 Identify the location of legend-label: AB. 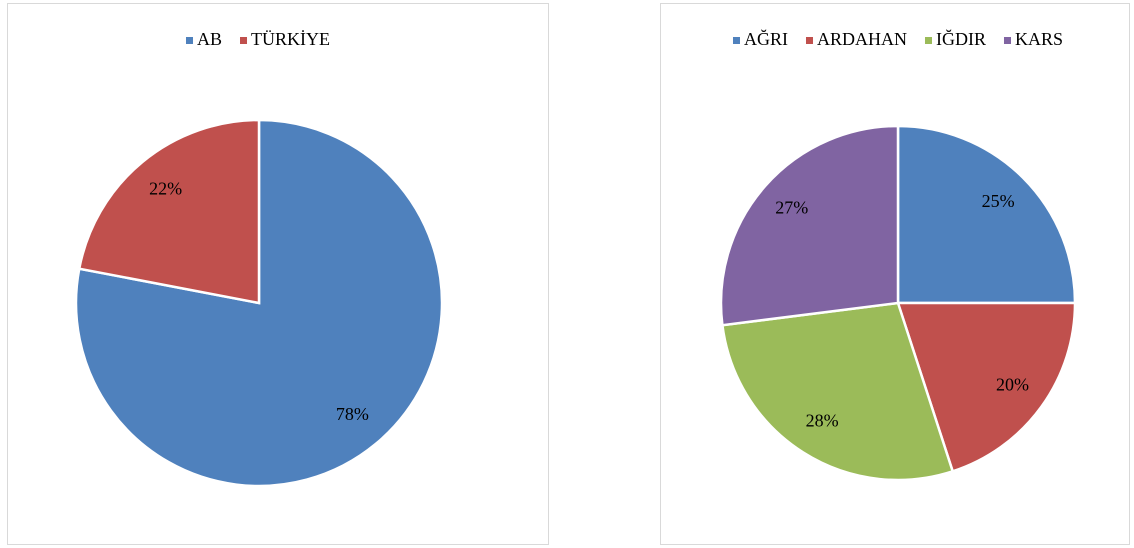
(209, 39).